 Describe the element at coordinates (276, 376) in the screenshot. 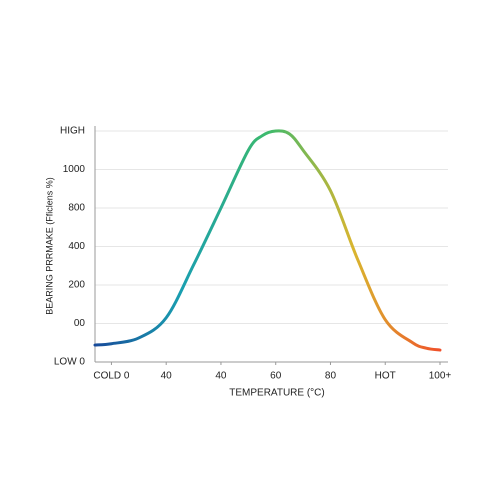

I see `x-tick-label: 60` at that location.